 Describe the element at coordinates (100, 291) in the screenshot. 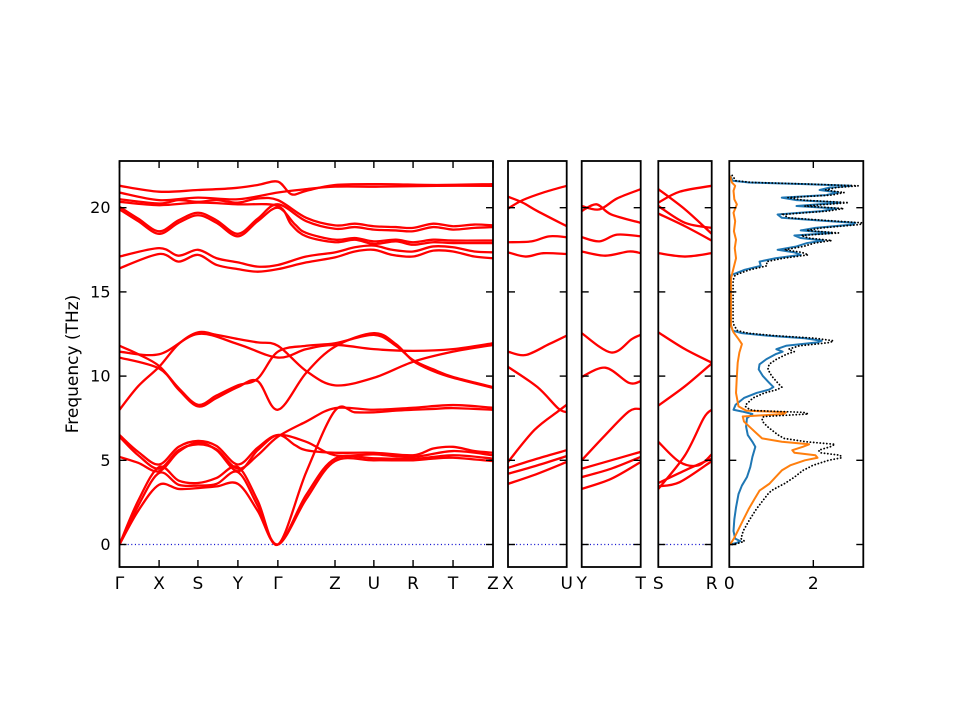

I see `frequency-tick-label: 15` at that location.